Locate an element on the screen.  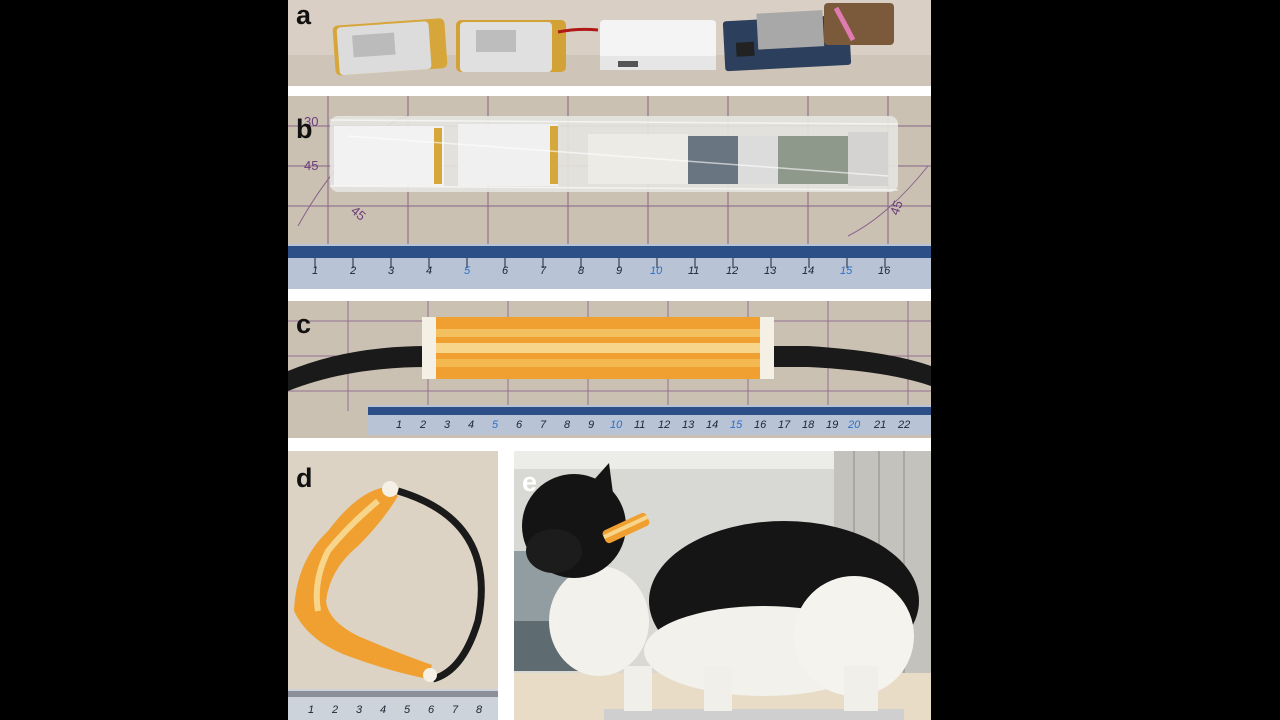
ruler-b-number-16: 16 is located at coordinates (884, 271).